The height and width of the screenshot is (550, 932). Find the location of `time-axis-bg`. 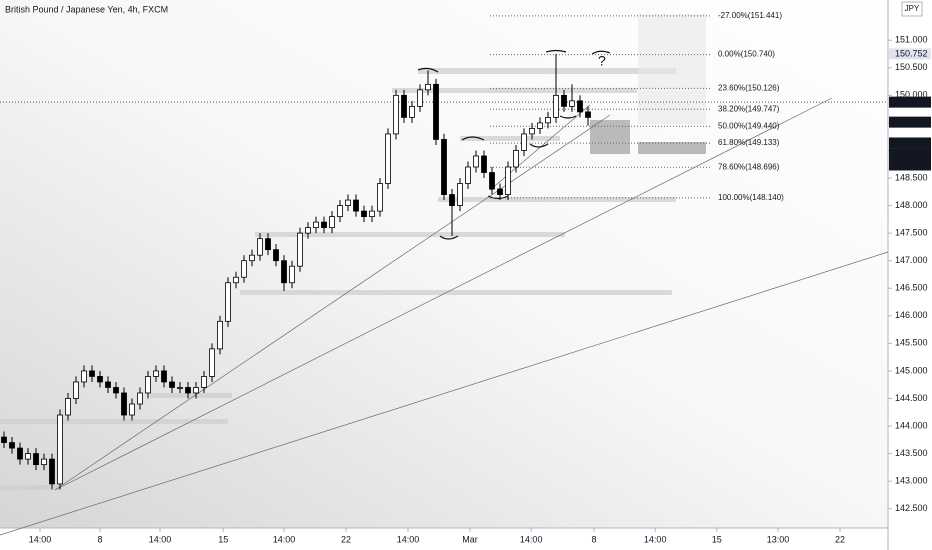

time-axis-bg is located at coordinates (444, 539).